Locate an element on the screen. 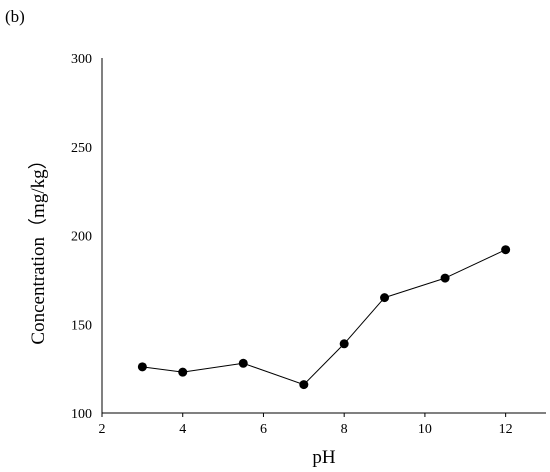  y-axis-title: Concentration（mg/kg） is located at coordinates (38, 247).